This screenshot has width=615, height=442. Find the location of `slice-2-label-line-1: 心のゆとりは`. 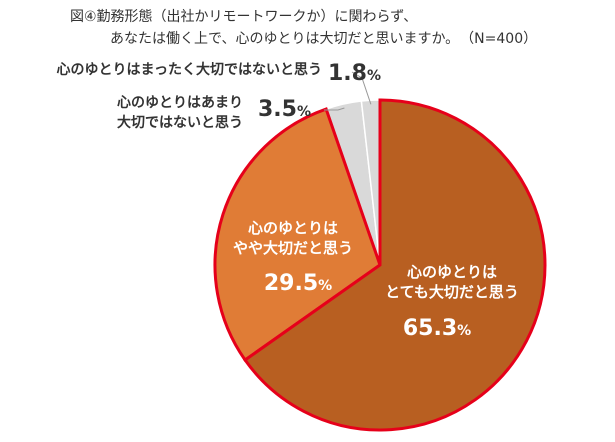

slice-2-label-line-1: 心のゆとりは is located at coordinates (293, 228).